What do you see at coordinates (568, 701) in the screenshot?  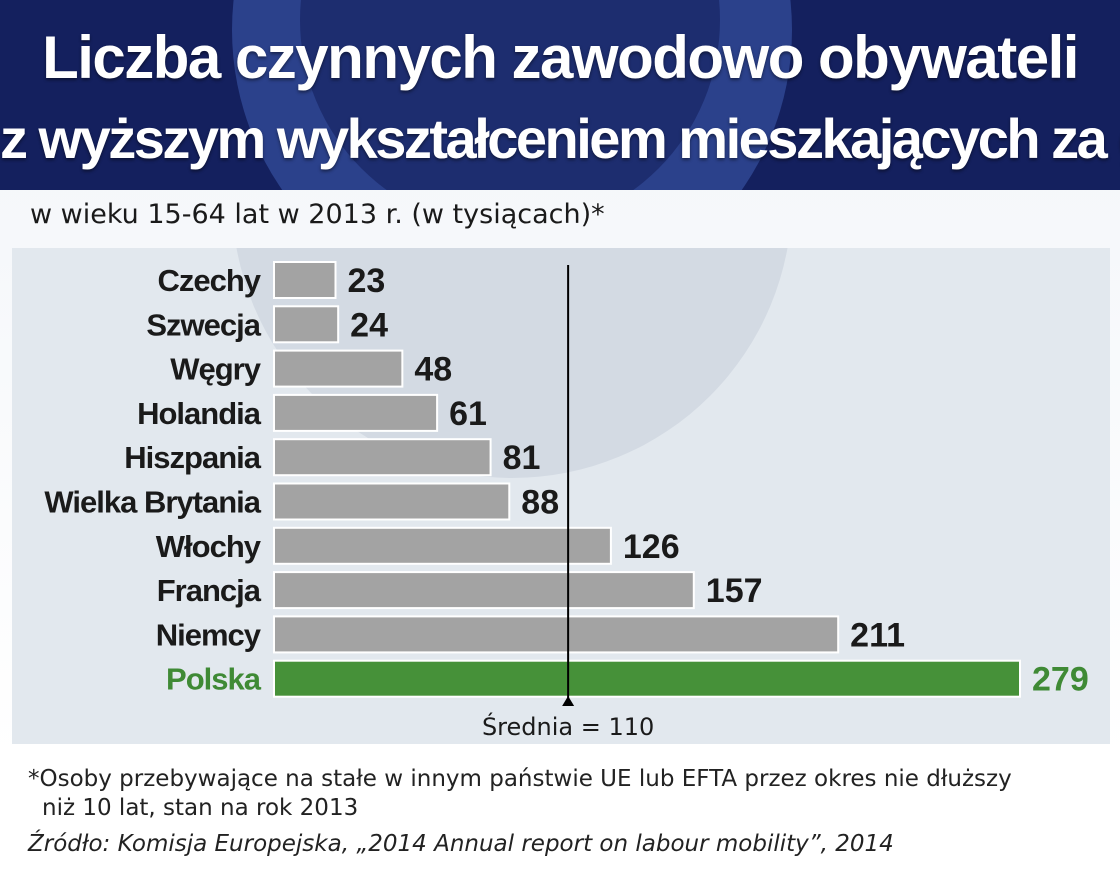 I see `average-marker-icon` at bounding box center [568, 701].